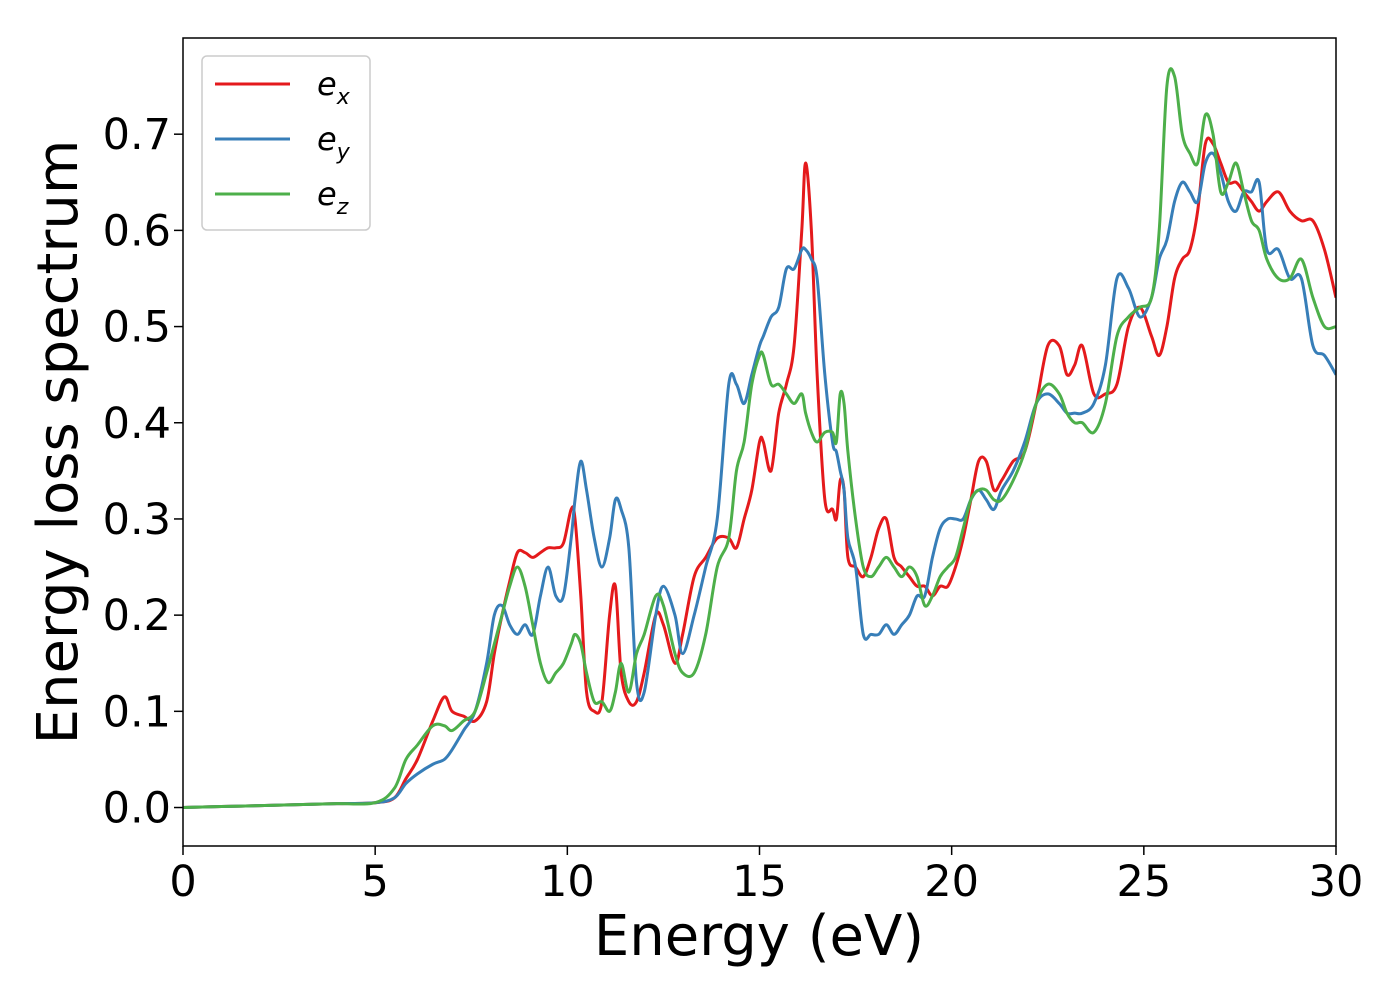 Image resolution: width=1400 pixels, height=1000 pixels. What do you see at coordinates (1143, 882) in the screenshot?
I see `x-tick-label: 25` at bounding box center [1143, 882].